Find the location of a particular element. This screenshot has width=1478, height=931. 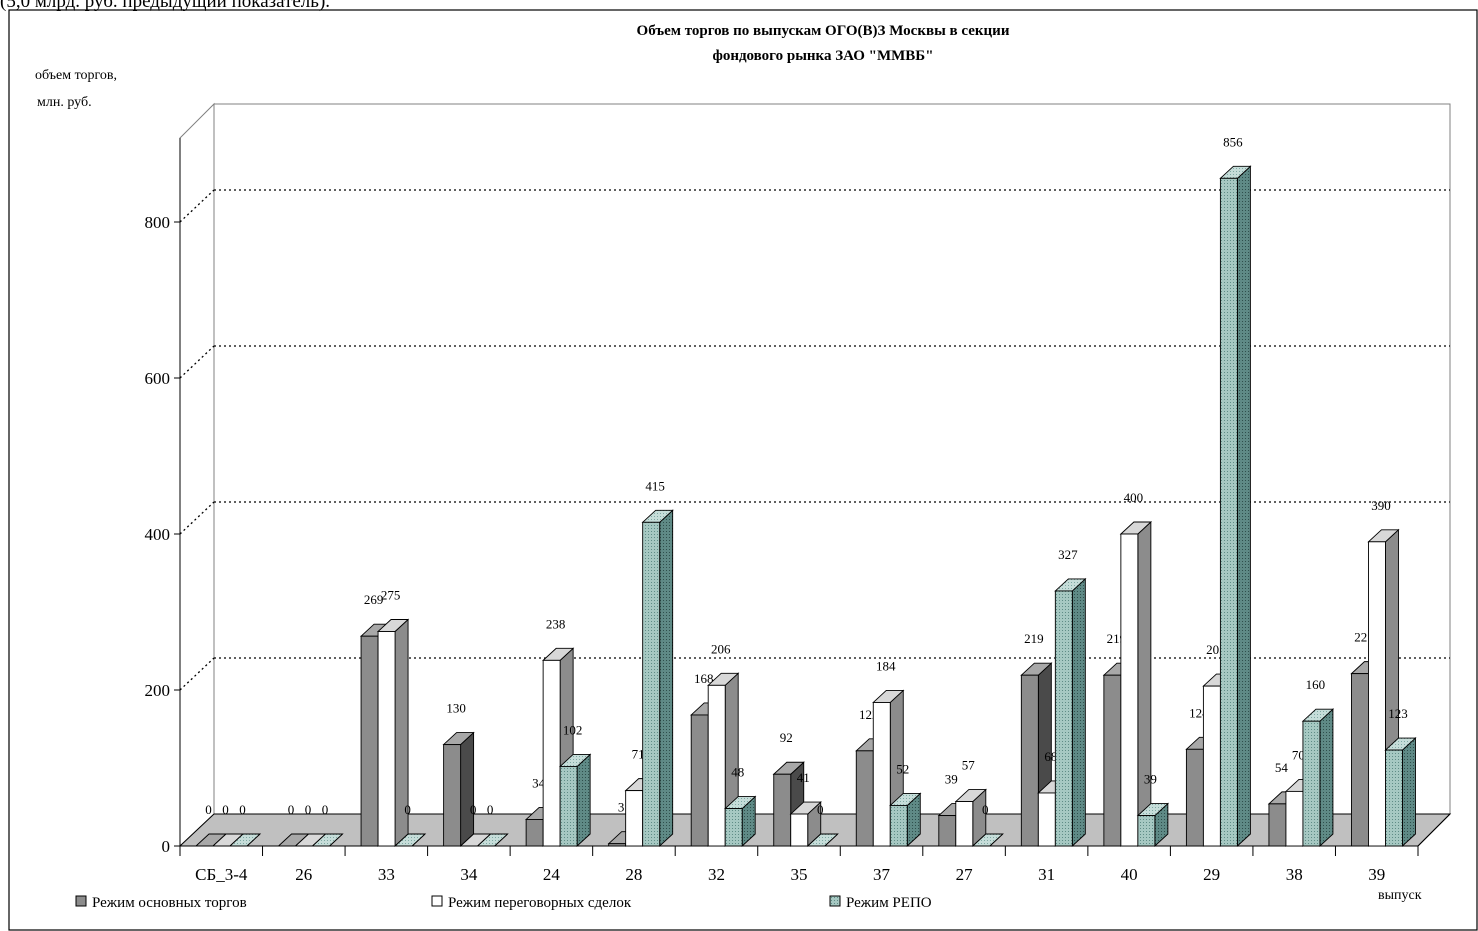

legend-label-main: Режим основных торгов is located at coordinates (169, 903).